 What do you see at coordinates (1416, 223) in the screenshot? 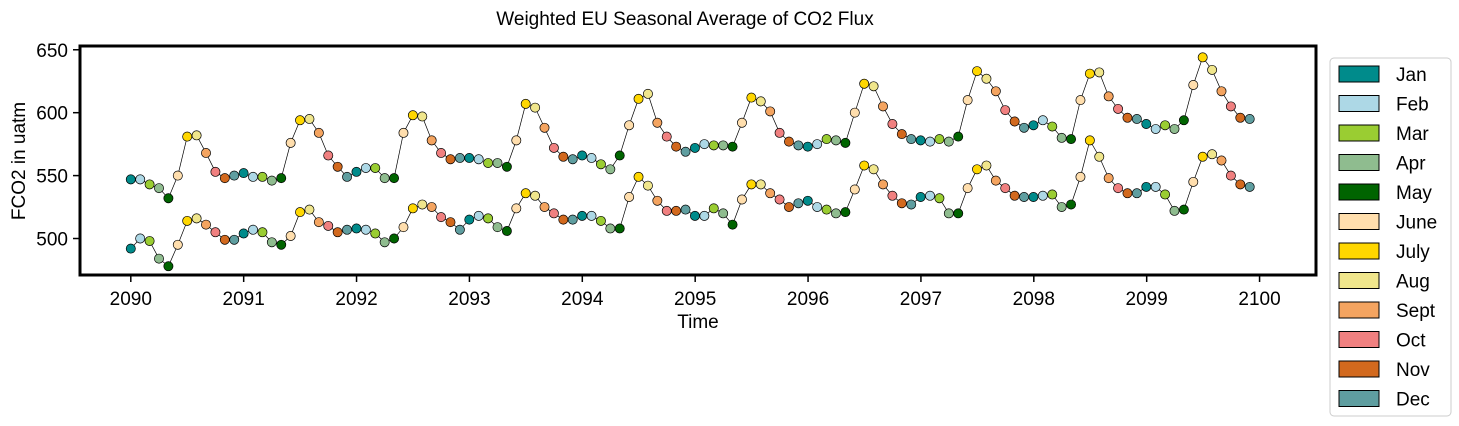
I see `legend-label: June` at bounding box center [1416, 223].